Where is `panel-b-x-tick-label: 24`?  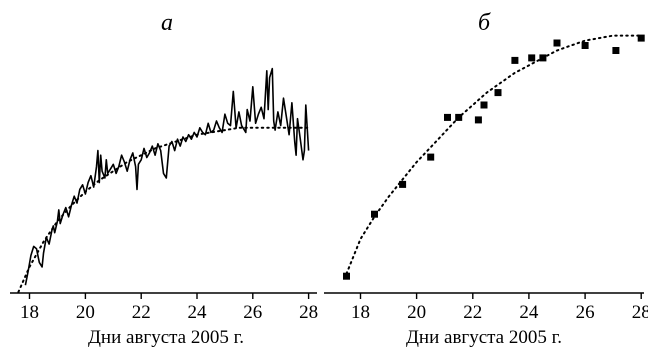 panel-b-x-tick-label: 24 is located at coordinates (529, 312).